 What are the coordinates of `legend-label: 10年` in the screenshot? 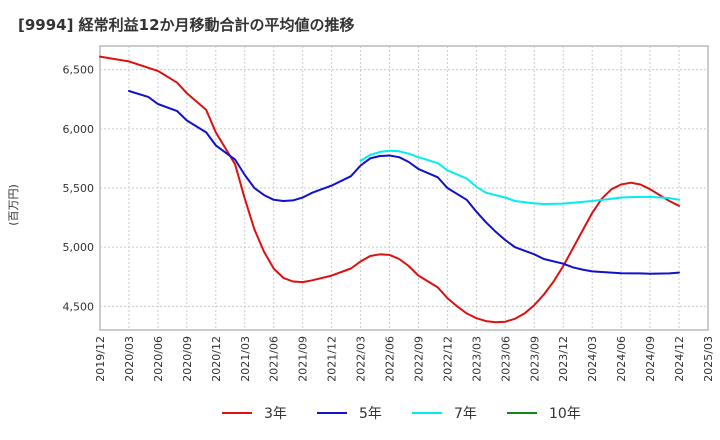 It's located at (565, 414).